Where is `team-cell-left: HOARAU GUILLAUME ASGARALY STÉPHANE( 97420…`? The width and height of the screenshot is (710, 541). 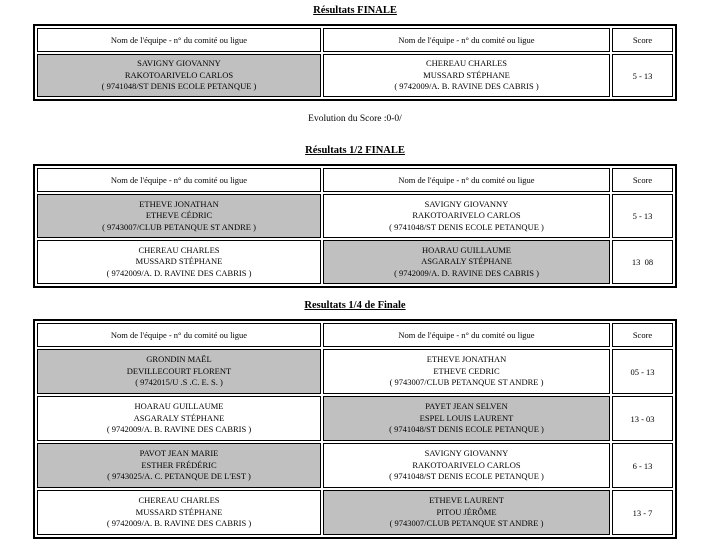
team-cell-left: HOARAU GUILLAUME ASGARALY STÉPHANE( 97420… is located at coordinates (179, 418).